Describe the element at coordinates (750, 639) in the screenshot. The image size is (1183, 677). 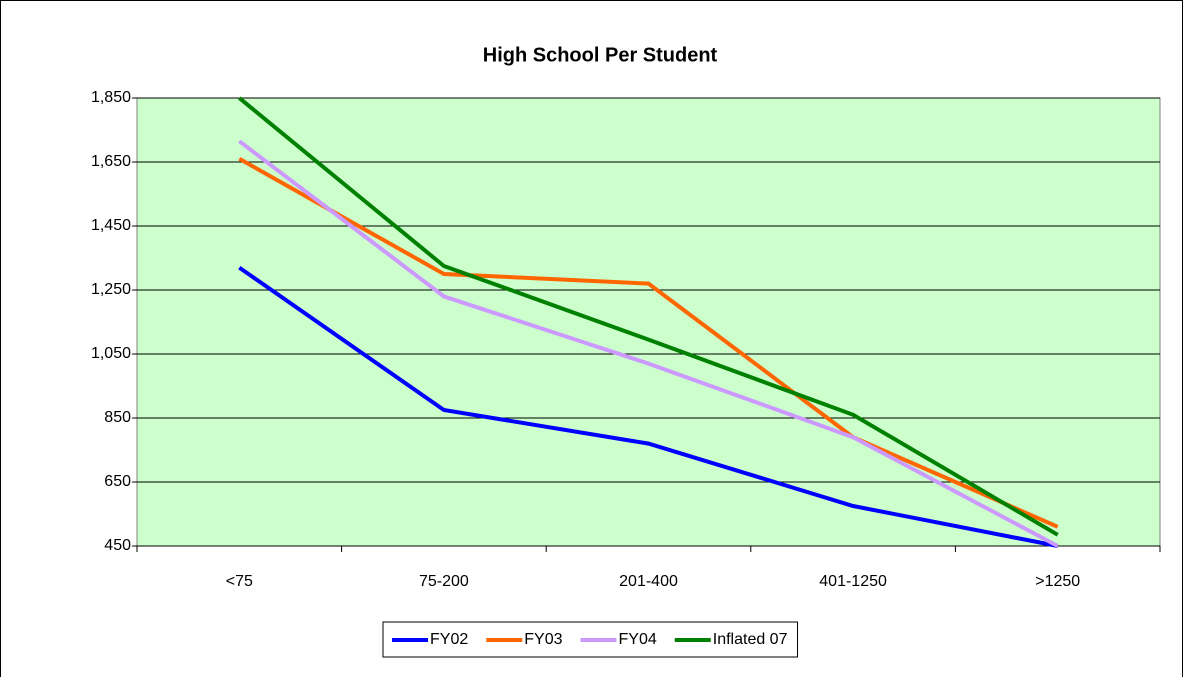
I see `legend-label: Inflated 07` at that location.